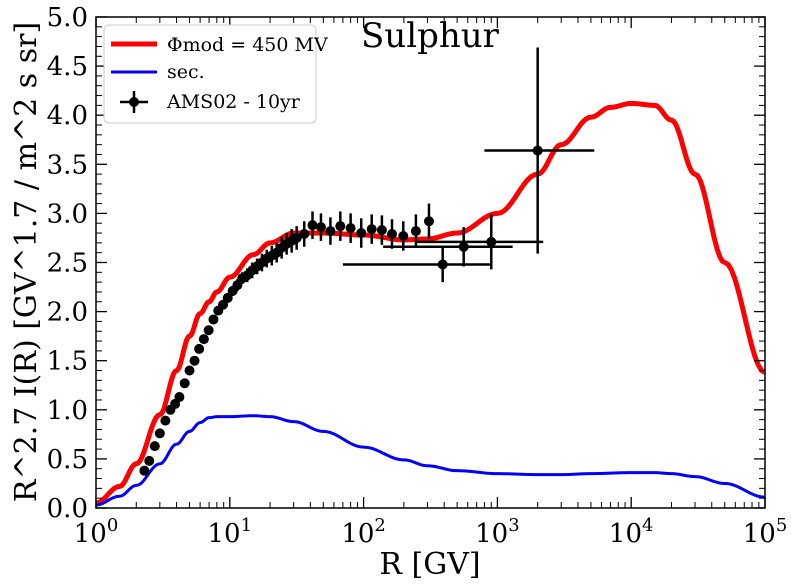  Describe the element at coordinates (67, 460) in the screenshot. I see `y-tick-label: 0.5` at that location.